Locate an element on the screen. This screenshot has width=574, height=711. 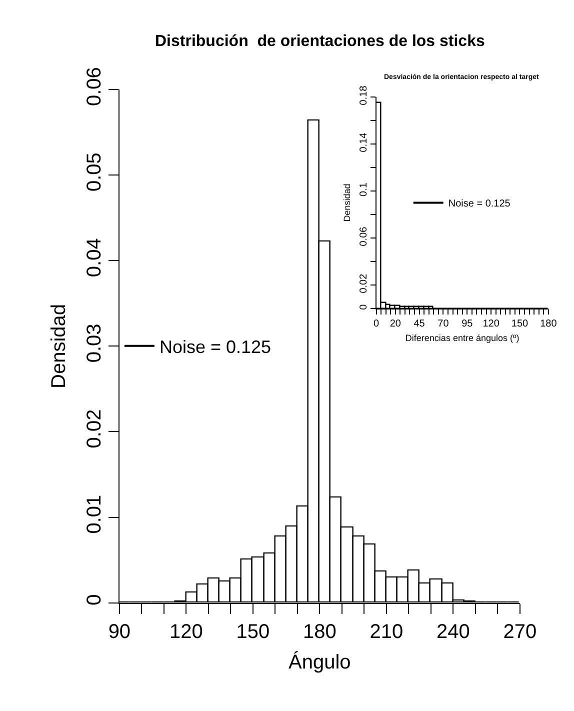
y-tick-label: 0.05 is located at coordinates (94, 172).